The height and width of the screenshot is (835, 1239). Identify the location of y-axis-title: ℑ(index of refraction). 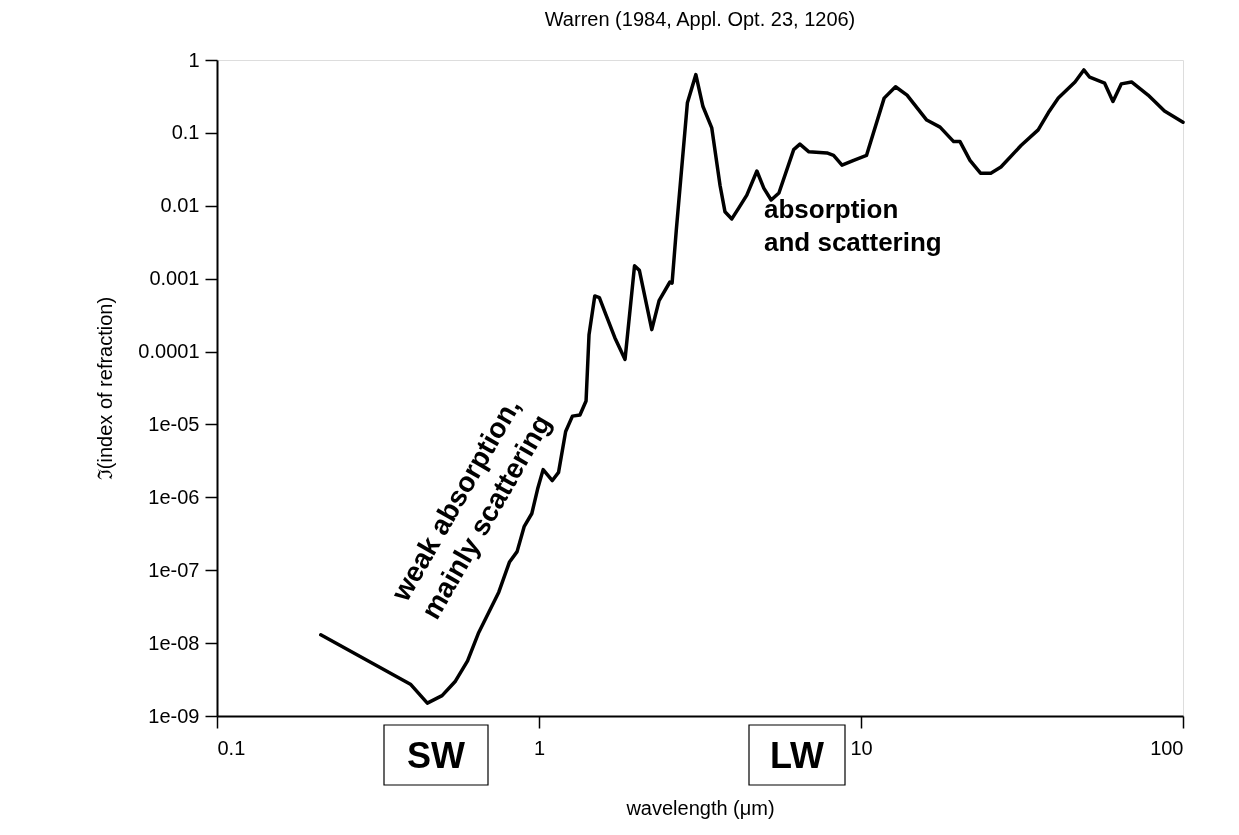
(105, 388).